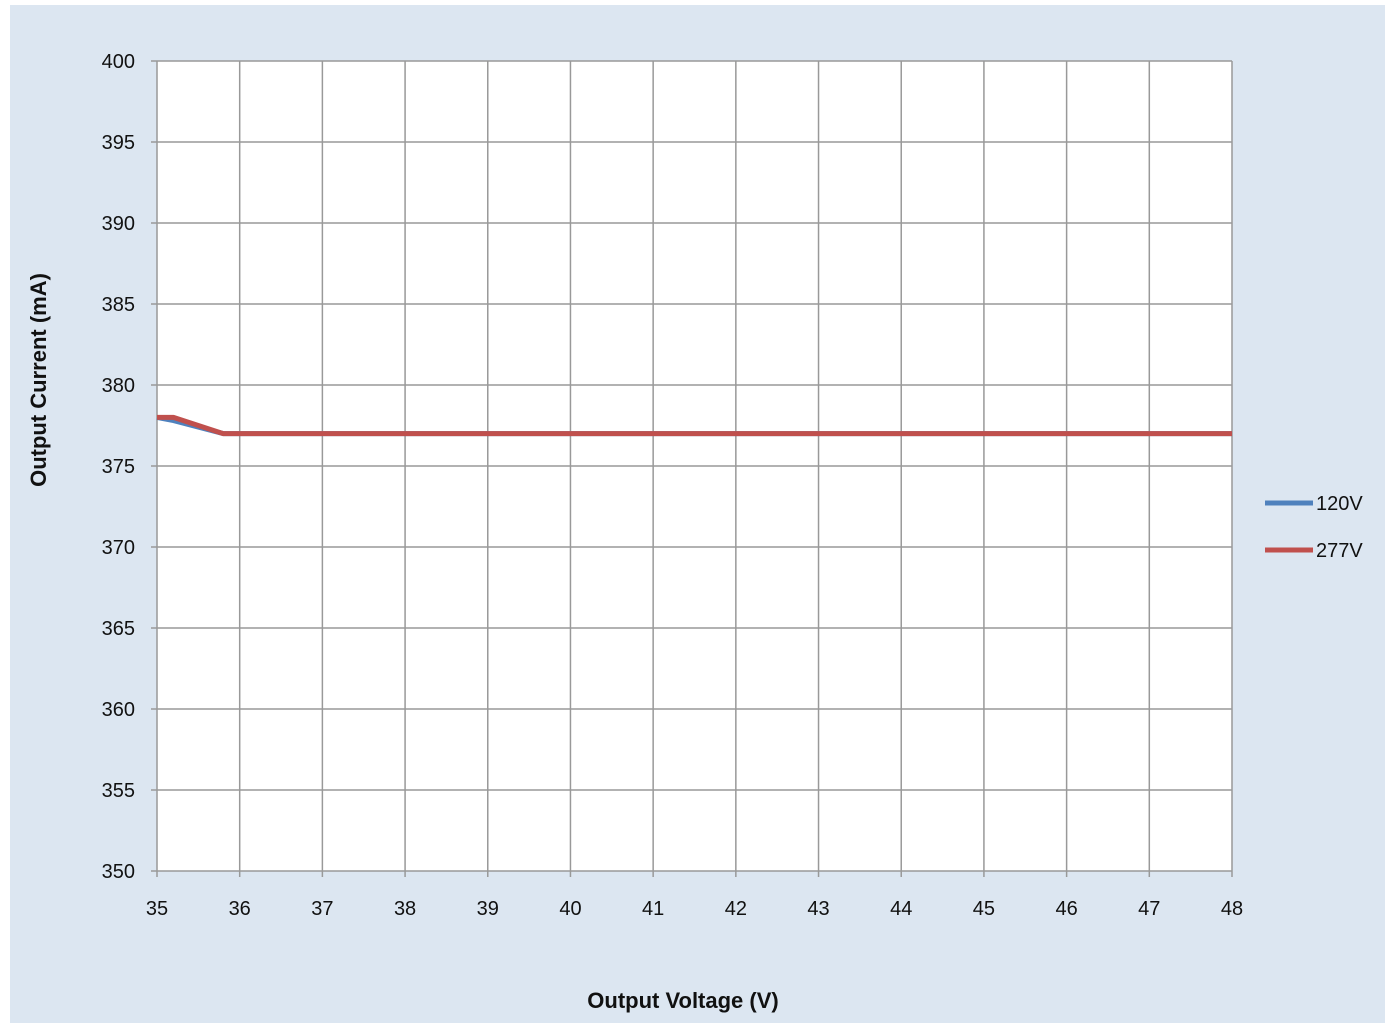  I want to click on series-line-277V, so click(694, 425).